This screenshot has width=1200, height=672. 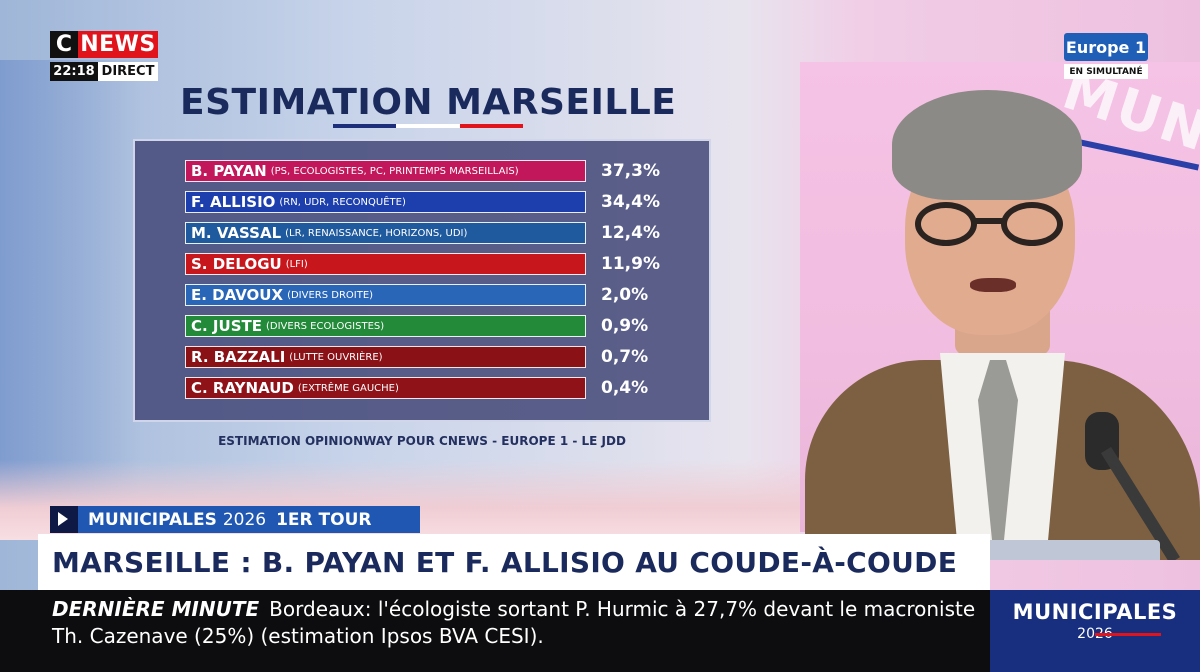 I want to click on program-title: MUNICIPALES, so click(x=1095, y=612).